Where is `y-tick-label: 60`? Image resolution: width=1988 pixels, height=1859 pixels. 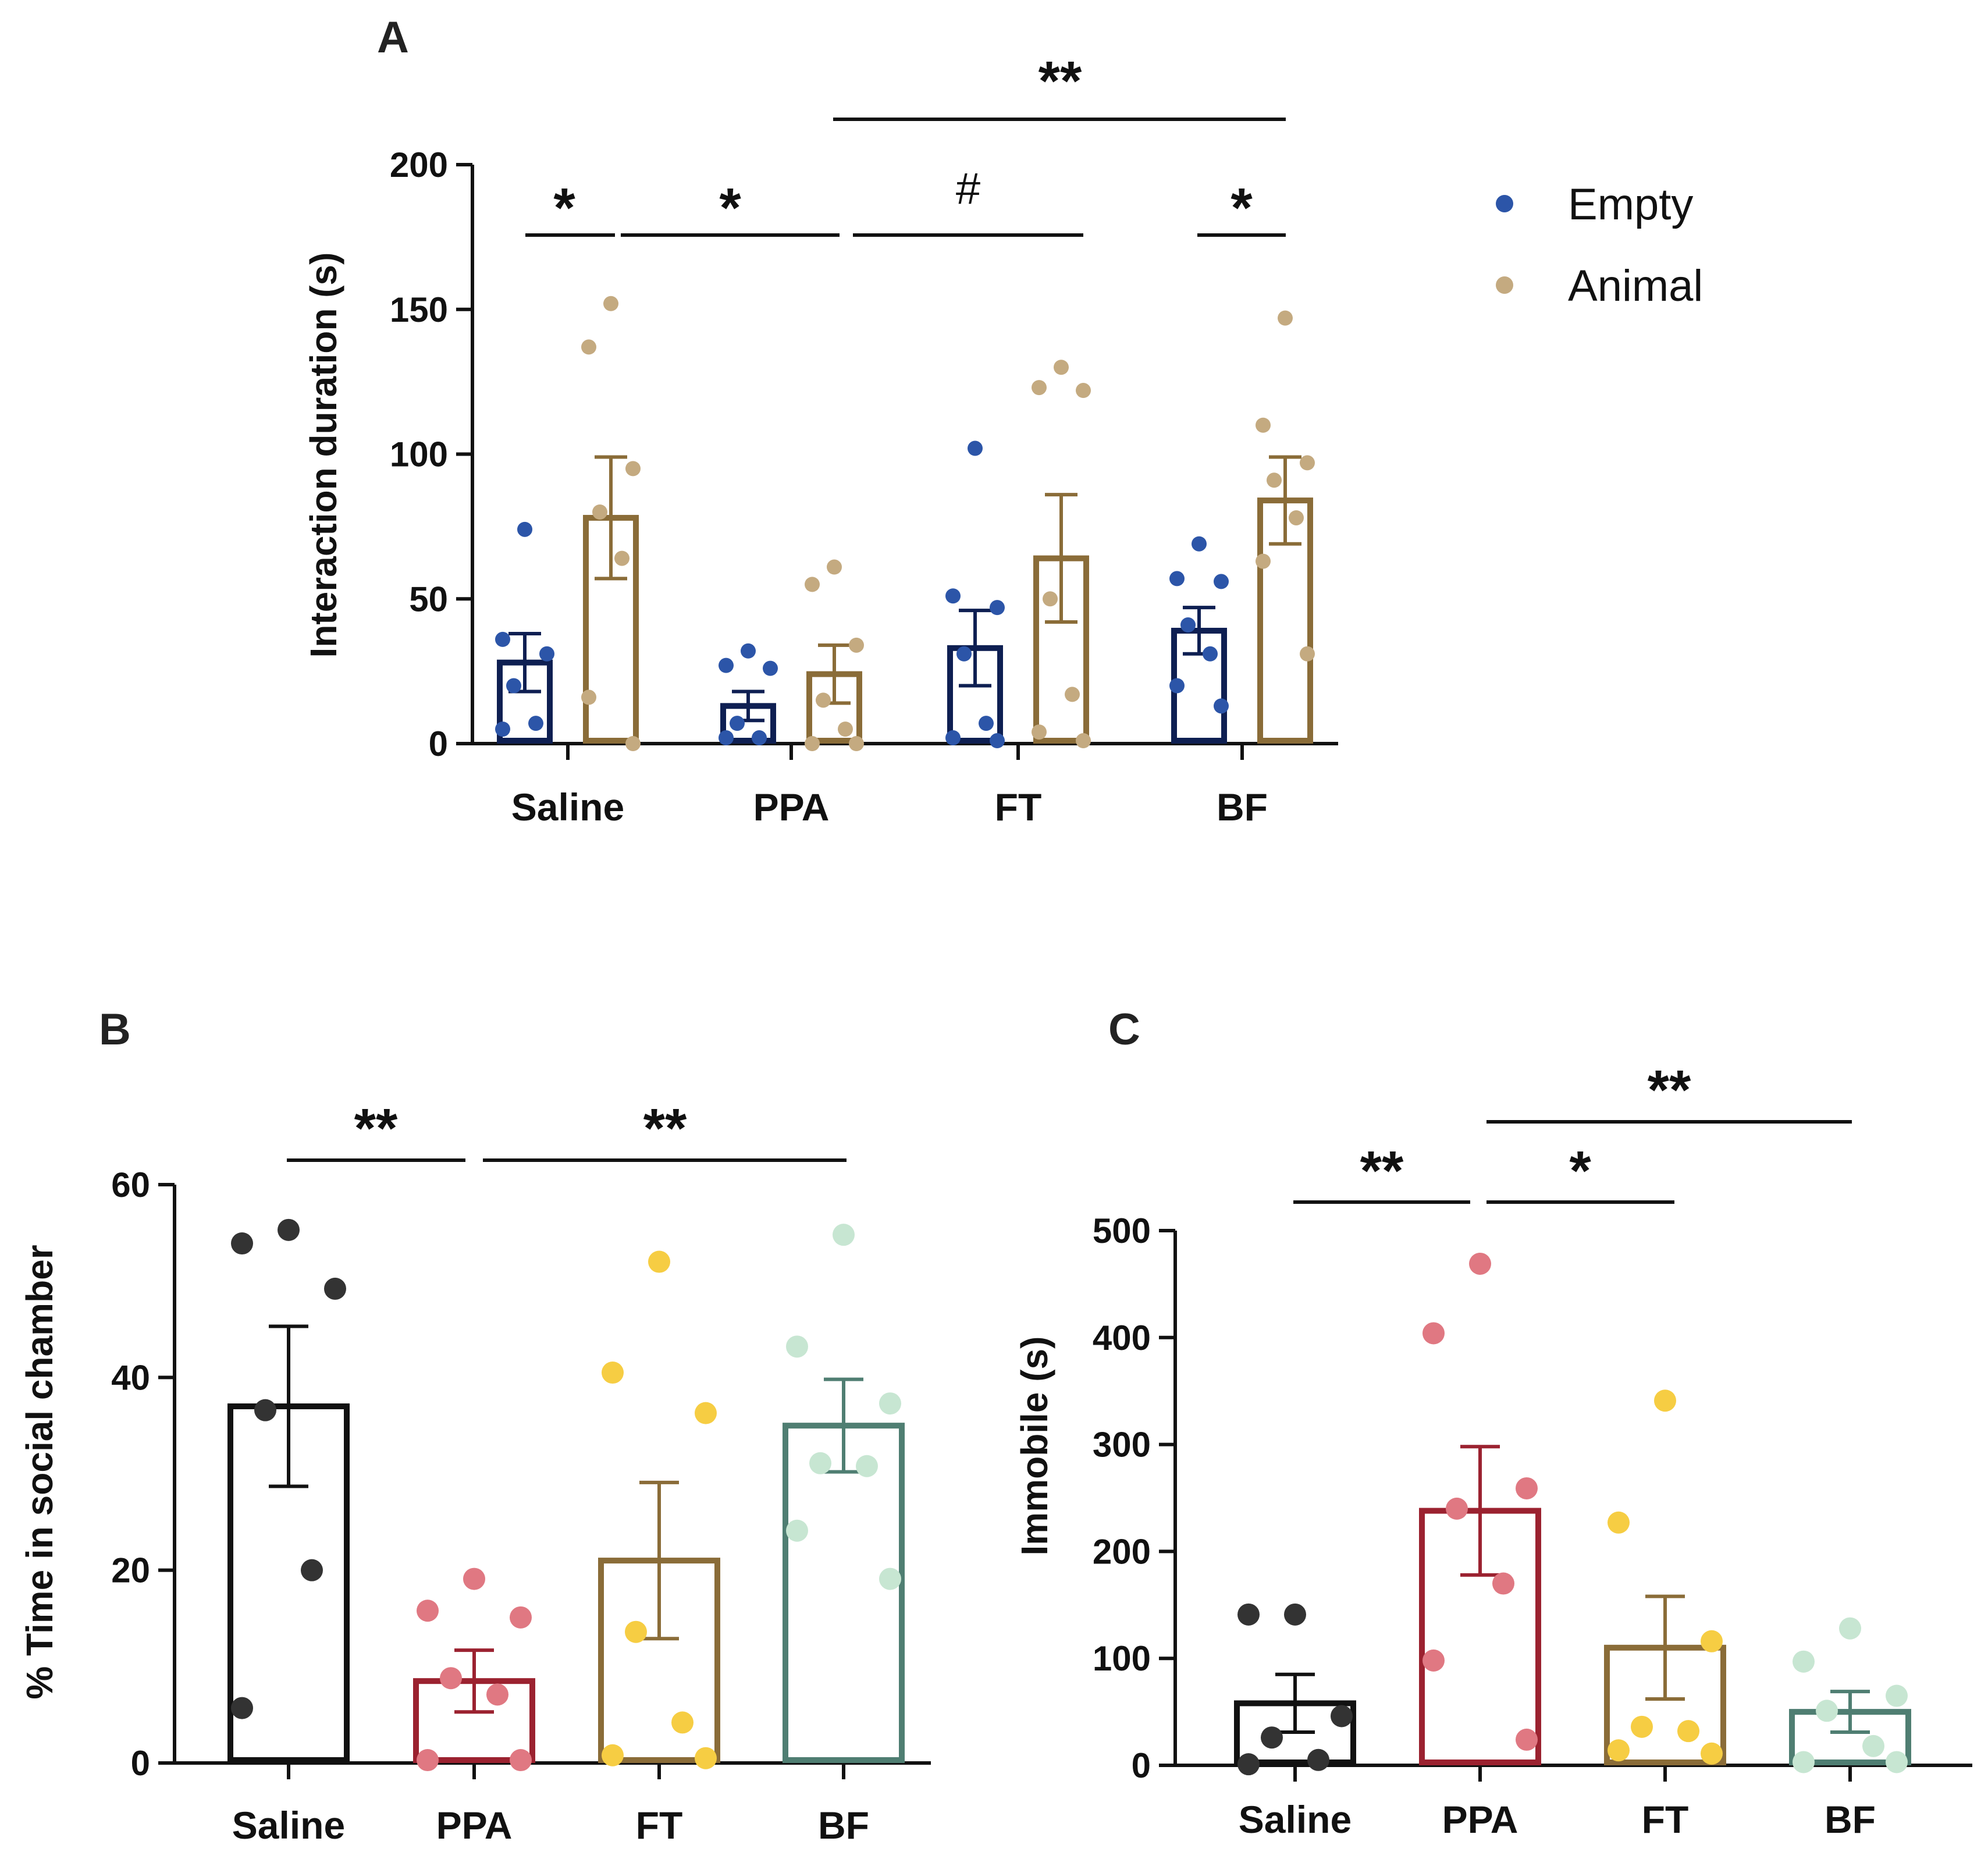
y-tick-label: 60 is located at coordinates (130, 1184).